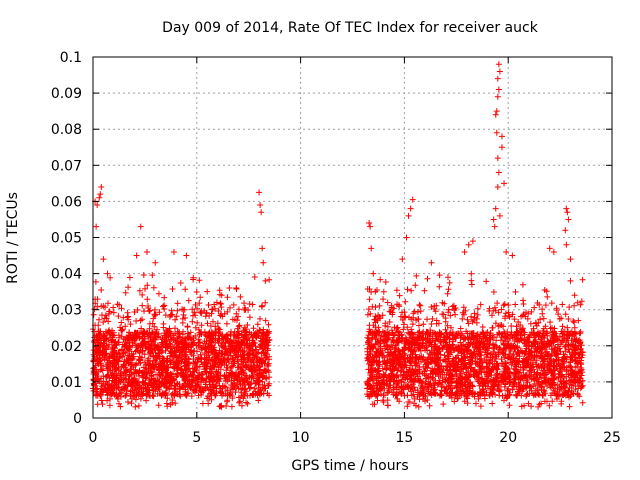 This screenshot has width=640, height=480. I want to click on y-tick-label: 0.08, so click(66, 130).